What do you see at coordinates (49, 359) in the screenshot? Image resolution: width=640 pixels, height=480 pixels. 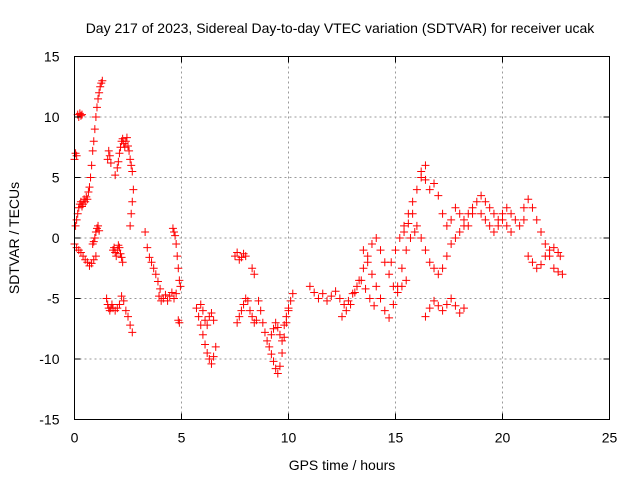 I see `y-tick-label: -10` at bounding box center [49, 359].